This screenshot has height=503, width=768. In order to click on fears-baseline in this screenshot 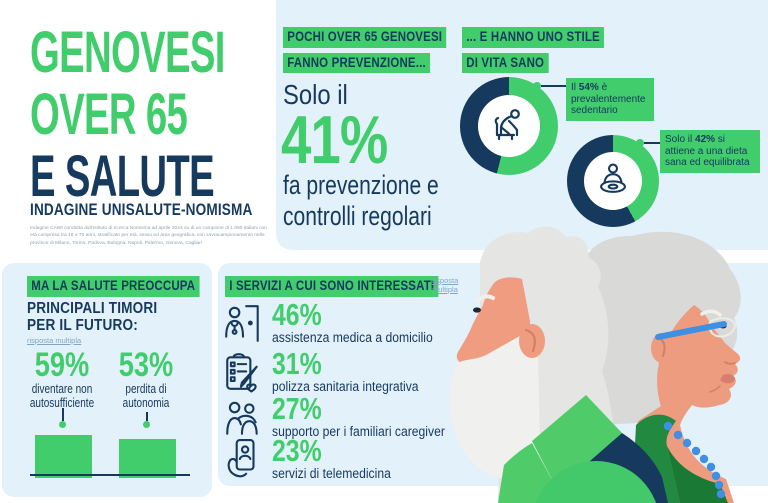, I will do `click(110, 475)`.